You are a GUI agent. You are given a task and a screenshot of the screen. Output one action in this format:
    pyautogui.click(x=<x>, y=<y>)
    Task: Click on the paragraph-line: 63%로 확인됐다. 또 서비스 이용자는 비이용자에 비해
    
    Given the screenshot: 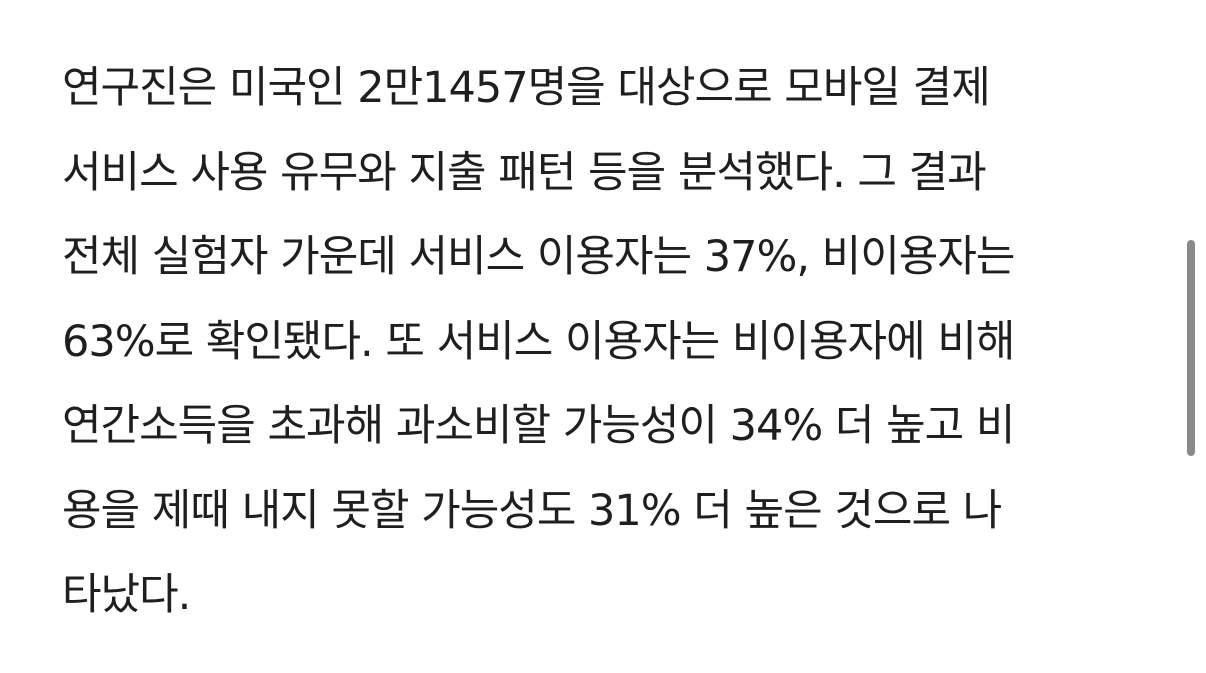 What is the action you would take?
    pyautogui.click(x=538, y=341)
    